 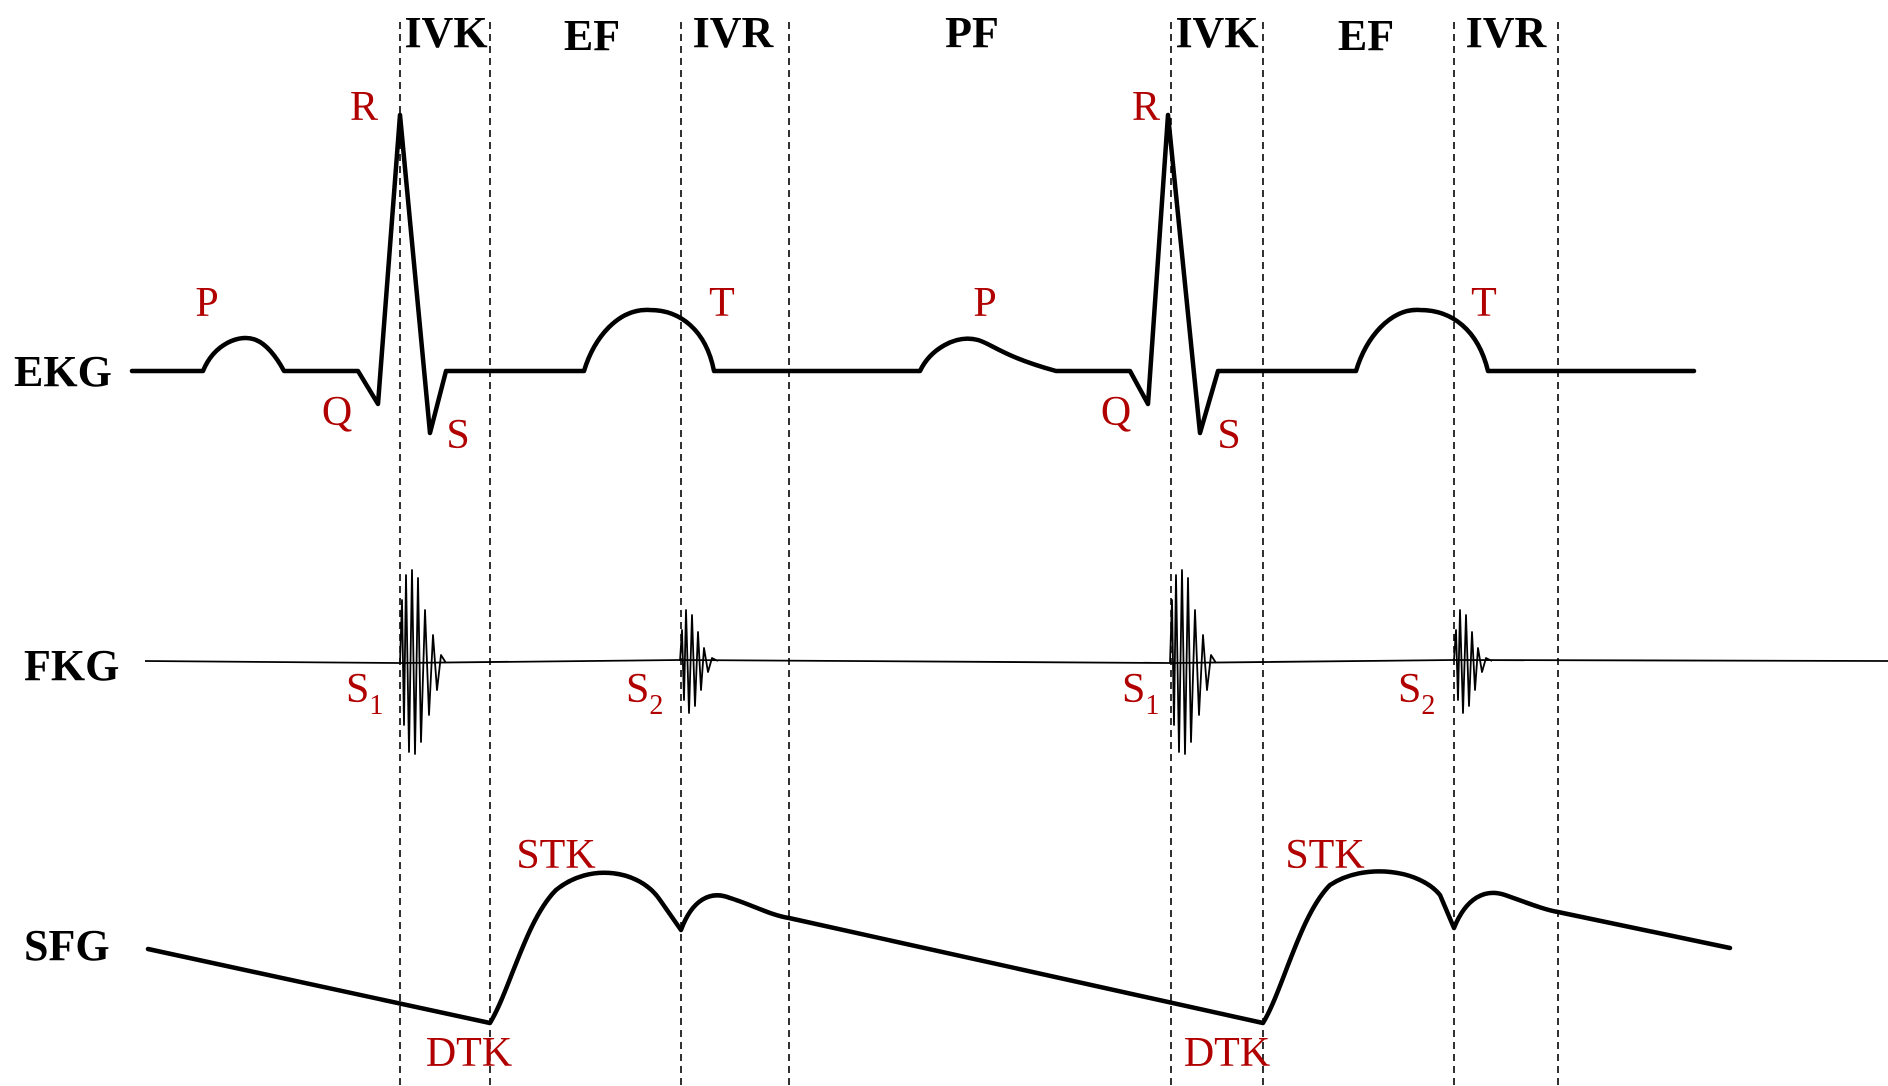 I want to click on fkg-trace-label: FKG, so click(x=71, y=665).